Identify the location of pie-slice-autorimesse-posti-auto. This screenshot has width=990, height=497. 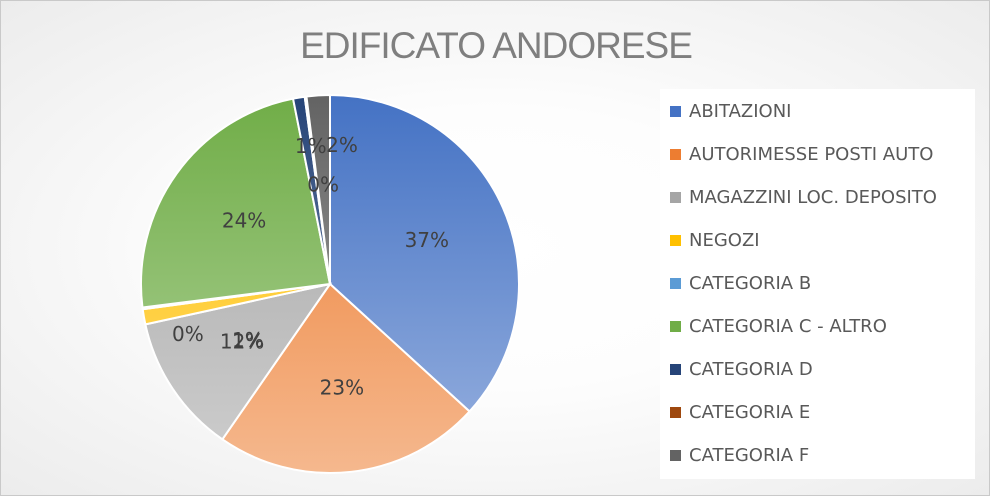
(345, 378).